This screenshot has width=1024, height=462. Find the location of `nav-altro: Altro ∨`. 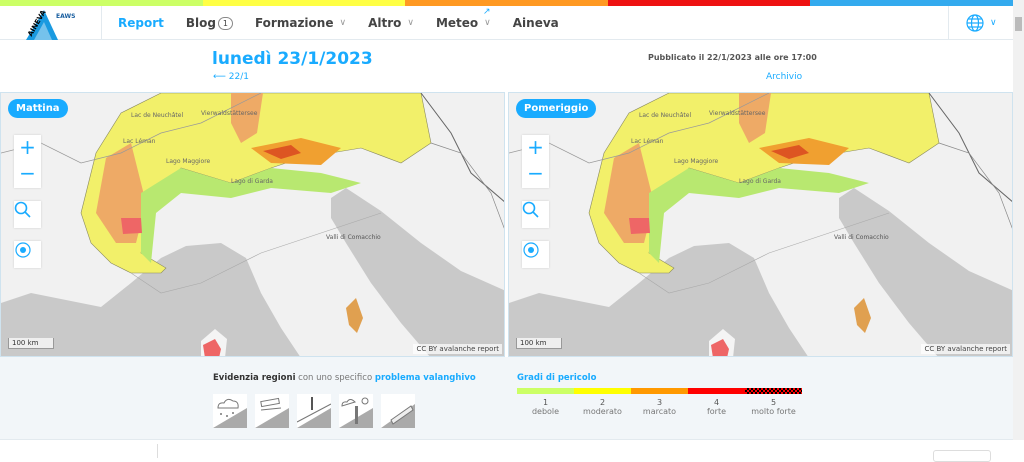

nav-altro: Altro ∨ is located at coordinates (391, 23).